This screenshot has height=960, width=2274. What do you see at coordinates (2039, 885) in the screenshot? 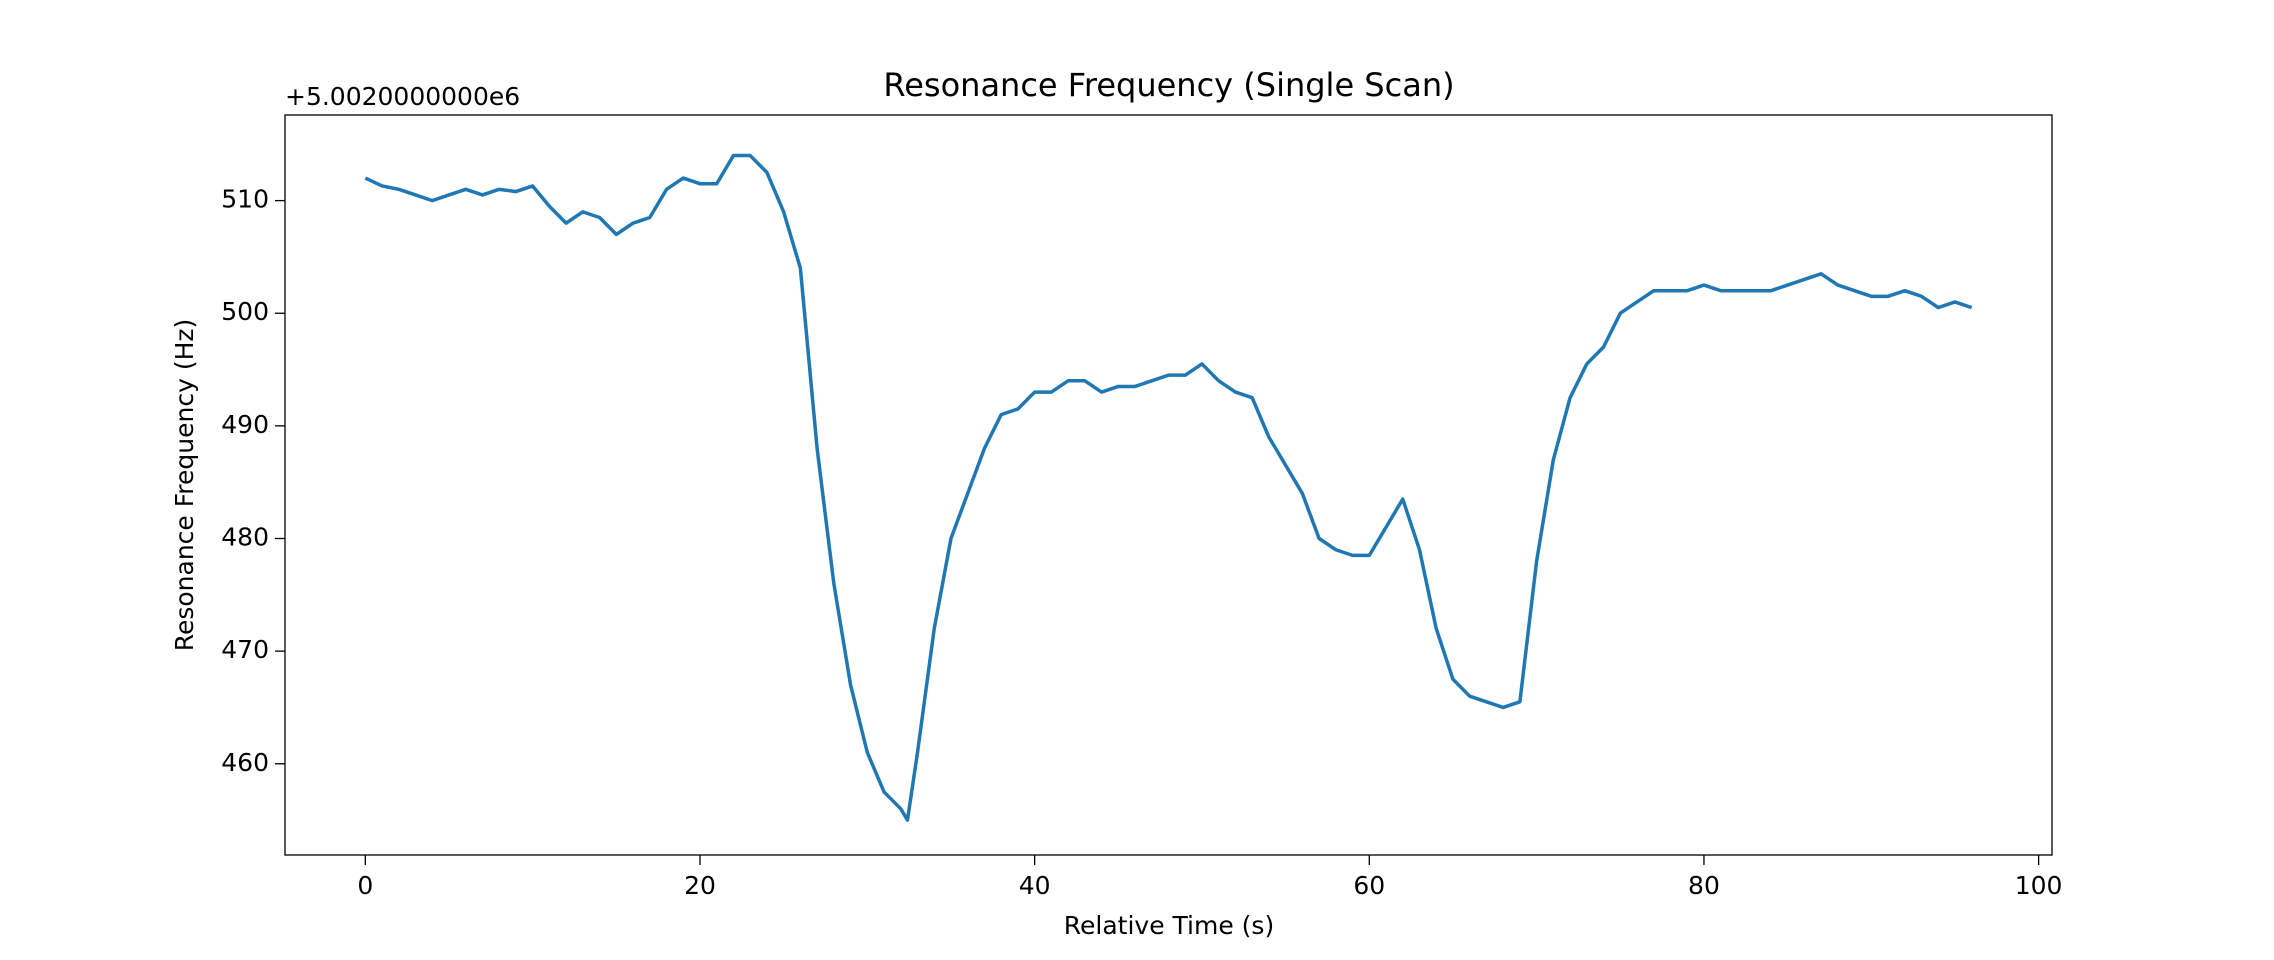
I see `x-tick-label: 100` at bounding box center [2039, 885].